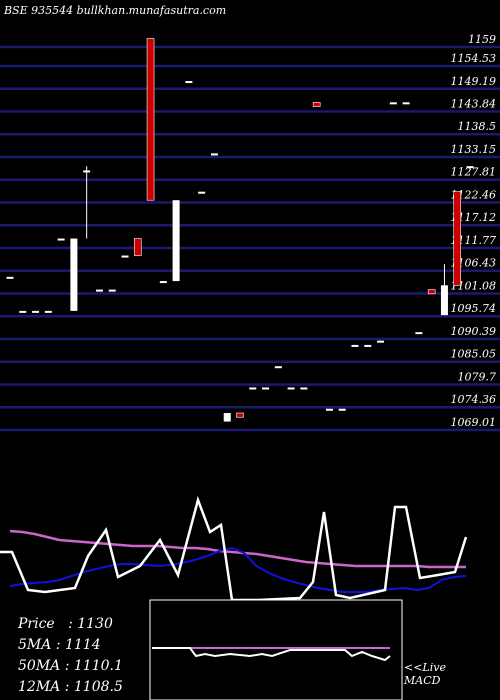  I want to click on y-tick-label: 1069.01, so click(474, 422).